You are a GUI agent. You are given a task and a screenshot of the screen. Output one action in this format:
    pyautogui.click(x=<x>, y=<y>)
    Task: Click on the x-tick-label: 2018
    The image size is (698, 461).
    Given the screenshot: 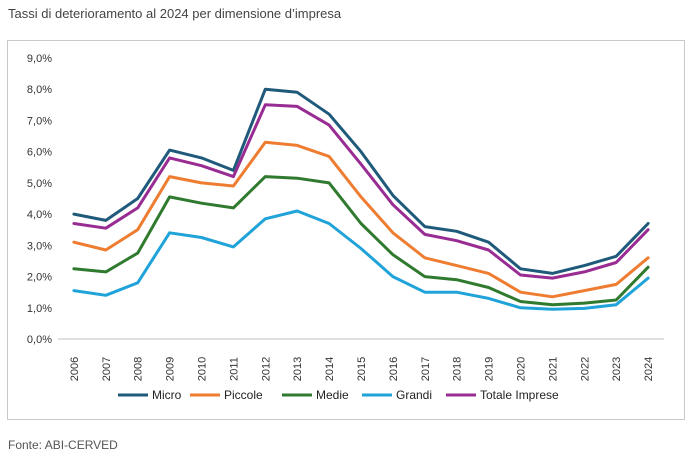 What is the action you would take?
    pyautogui.click(x=458, y=369)
    